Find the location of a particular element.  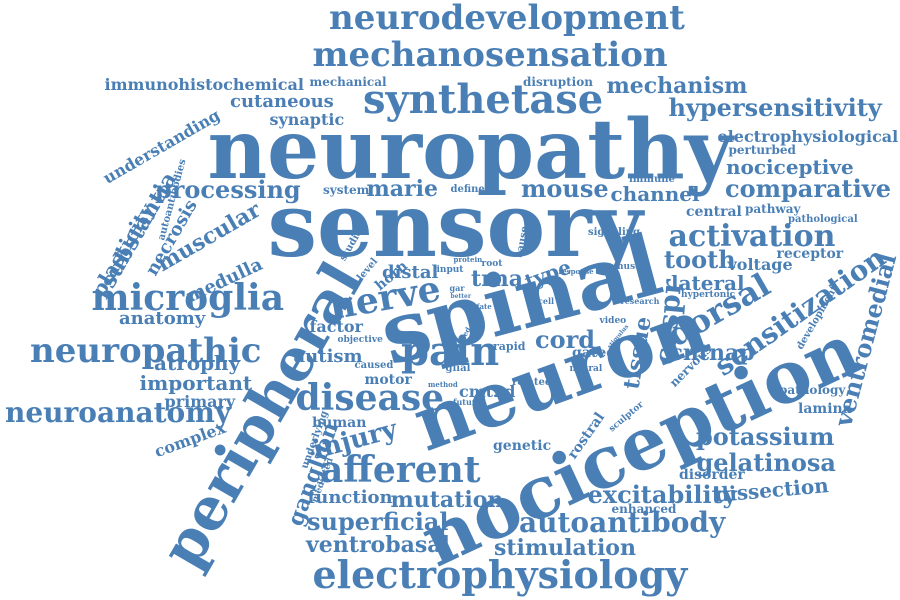

word-better: better is located at coordinates (461, 296).